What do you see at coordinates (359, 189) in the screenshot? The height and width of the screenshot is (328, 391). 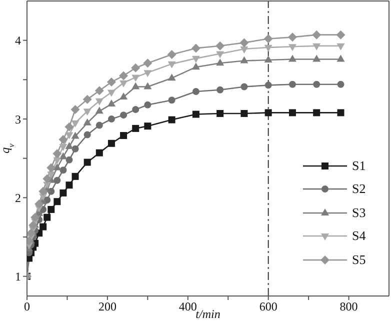 I see `legend-label: S2` at bounding box center [359, 189].